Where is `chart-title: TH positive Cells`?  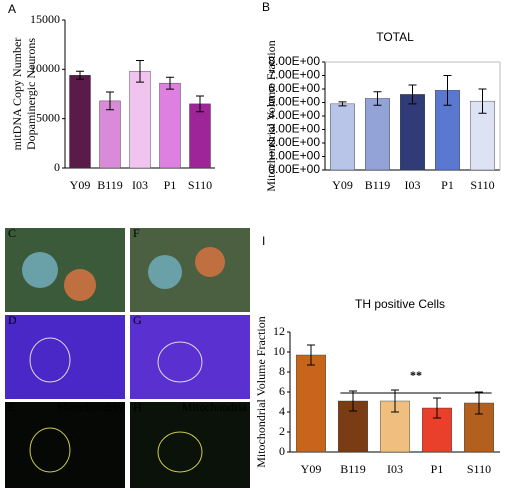
chart-title: TH positive Cells is located at coordinates (400, 304).